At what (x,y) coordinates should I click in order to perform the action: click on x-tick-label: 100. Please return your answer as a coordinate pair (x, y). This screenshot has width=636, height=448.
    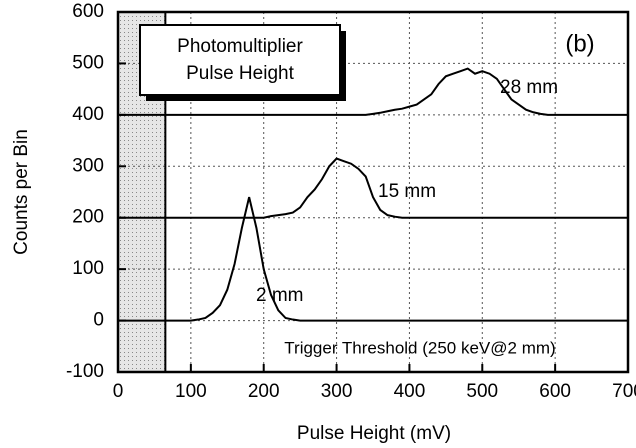
    Looking at the image, I should click on (191, 391).